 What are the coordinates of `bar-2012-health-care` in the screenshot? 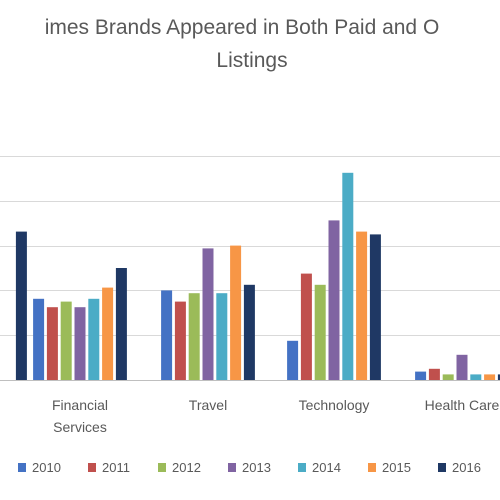 It's located at (448, 377).